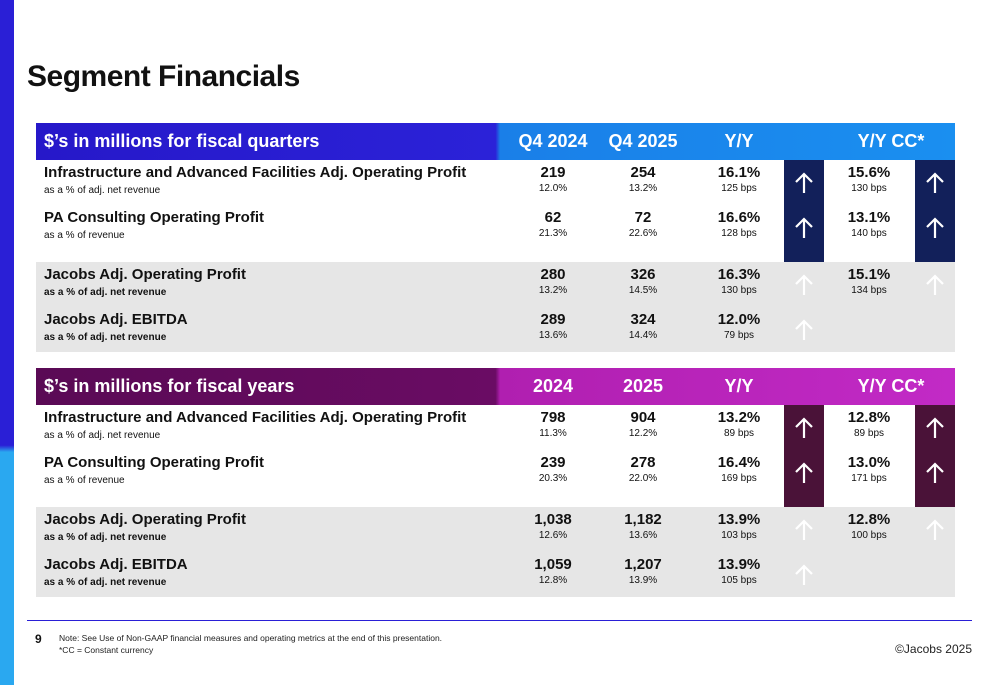 This screenshot has width=1000, height=685. Describe the element at coordinates (499, 620) in the screenshot. I see `footer-divider` at that location.